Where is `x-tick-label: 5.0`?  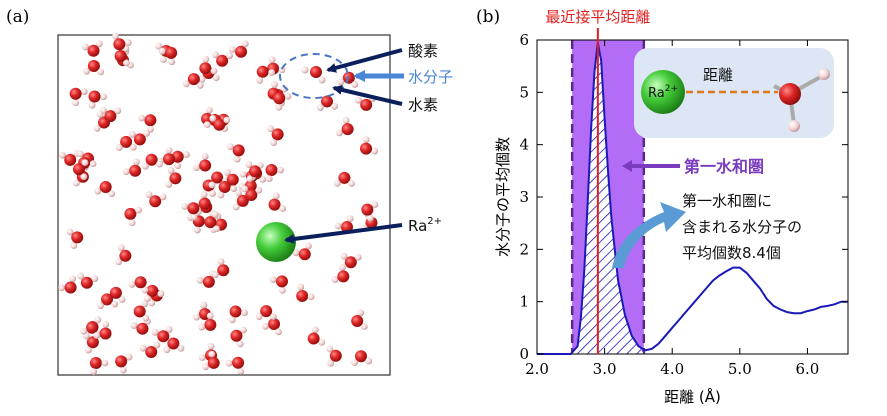 x-tick-label: 5.0 is located at coordinates (740, 369).